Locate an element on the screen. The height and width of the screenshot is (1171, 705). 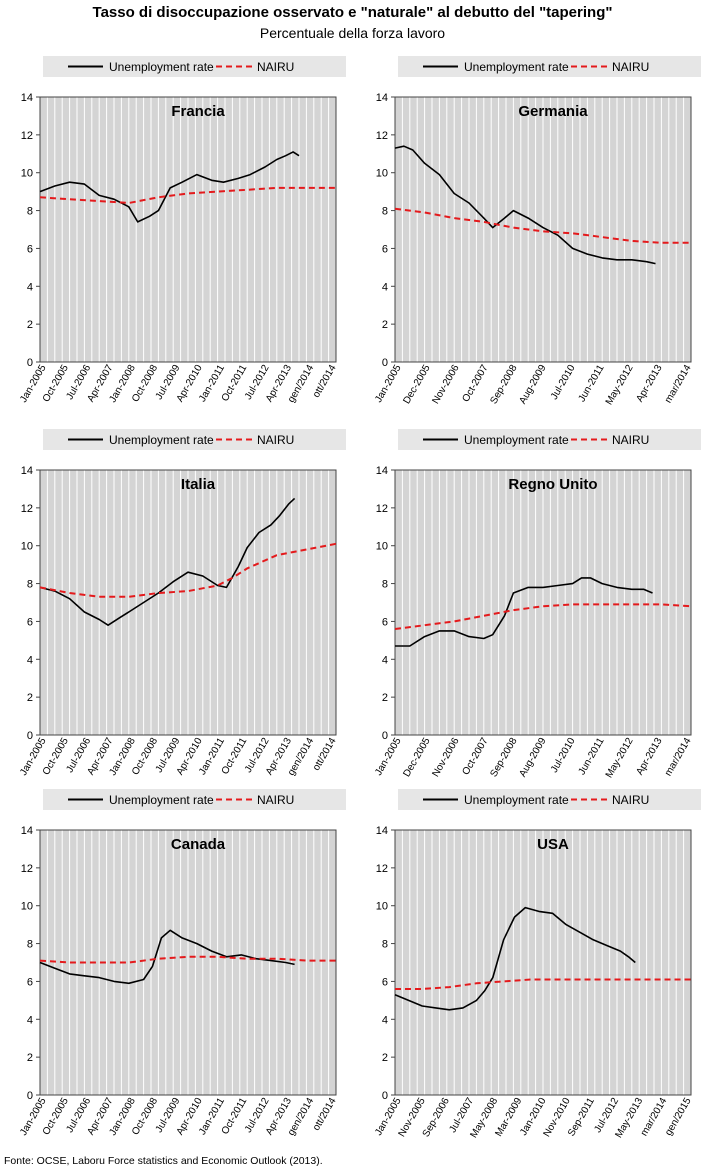
panel-title: Italia is located at coordinates (198, 484).